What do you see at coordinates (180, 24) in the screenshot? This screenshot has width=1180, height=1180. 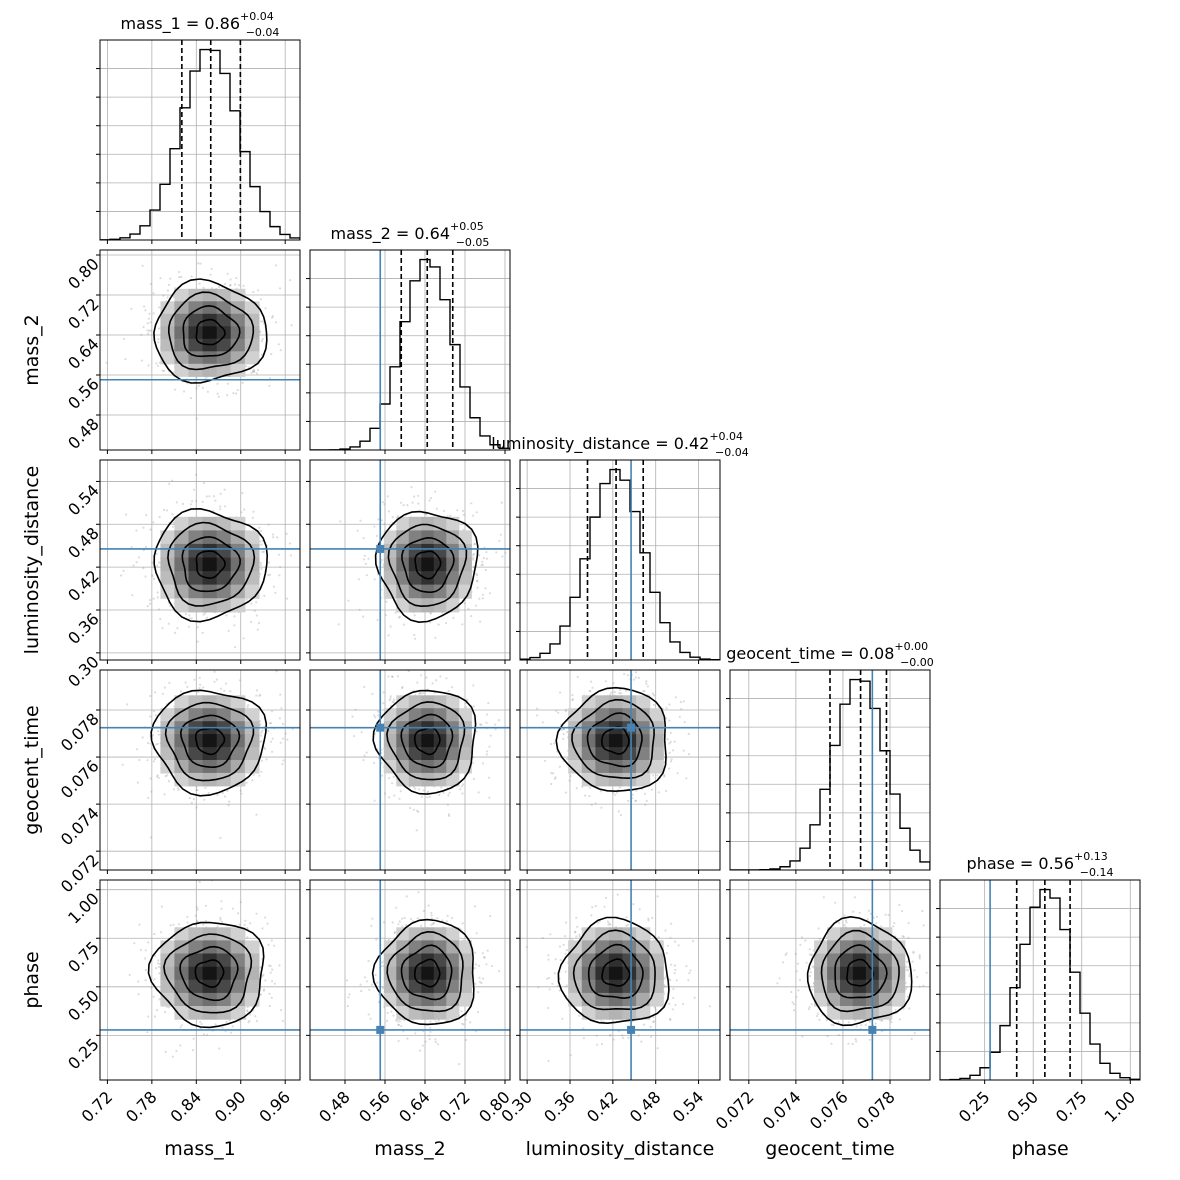 I see `title-main: mass_1 = 0.86` at bounding box center [180, 24].